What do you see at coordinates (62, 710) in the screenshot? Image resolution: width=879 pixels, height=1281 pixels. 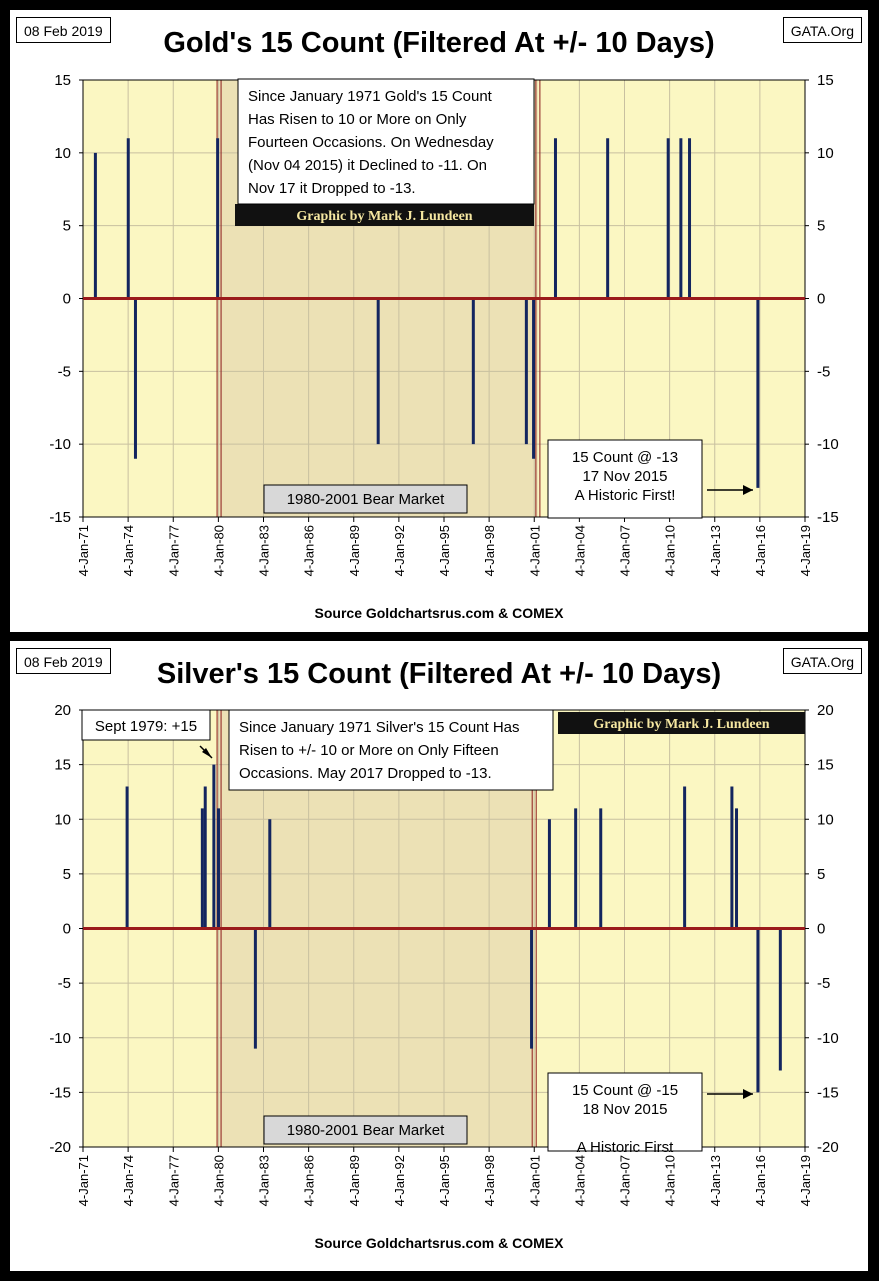 I see `y-tick-label-left: 20` at bounding box center [62, 710].